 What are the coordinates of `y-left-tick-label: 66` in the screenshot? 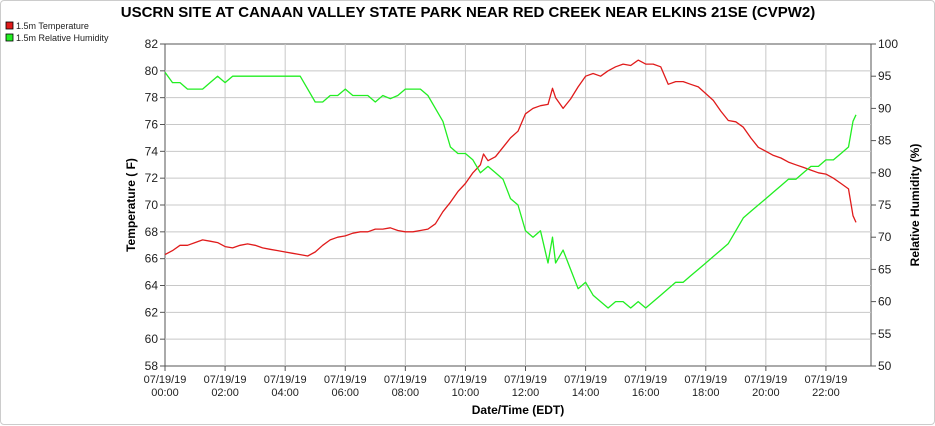 It's located at (152, 259).